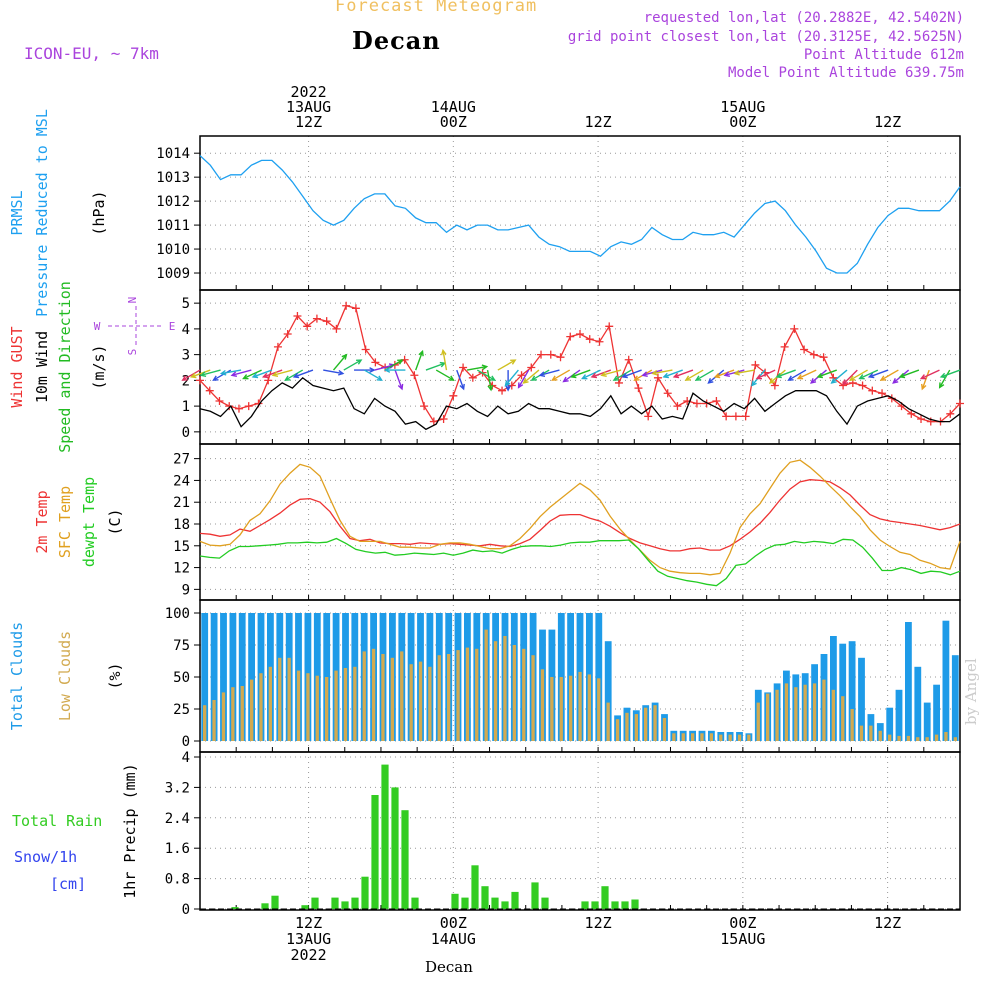 The image size is (1000, 1000). I want to click on panel-label-clouds: Low Clouds, so click(65, 676).